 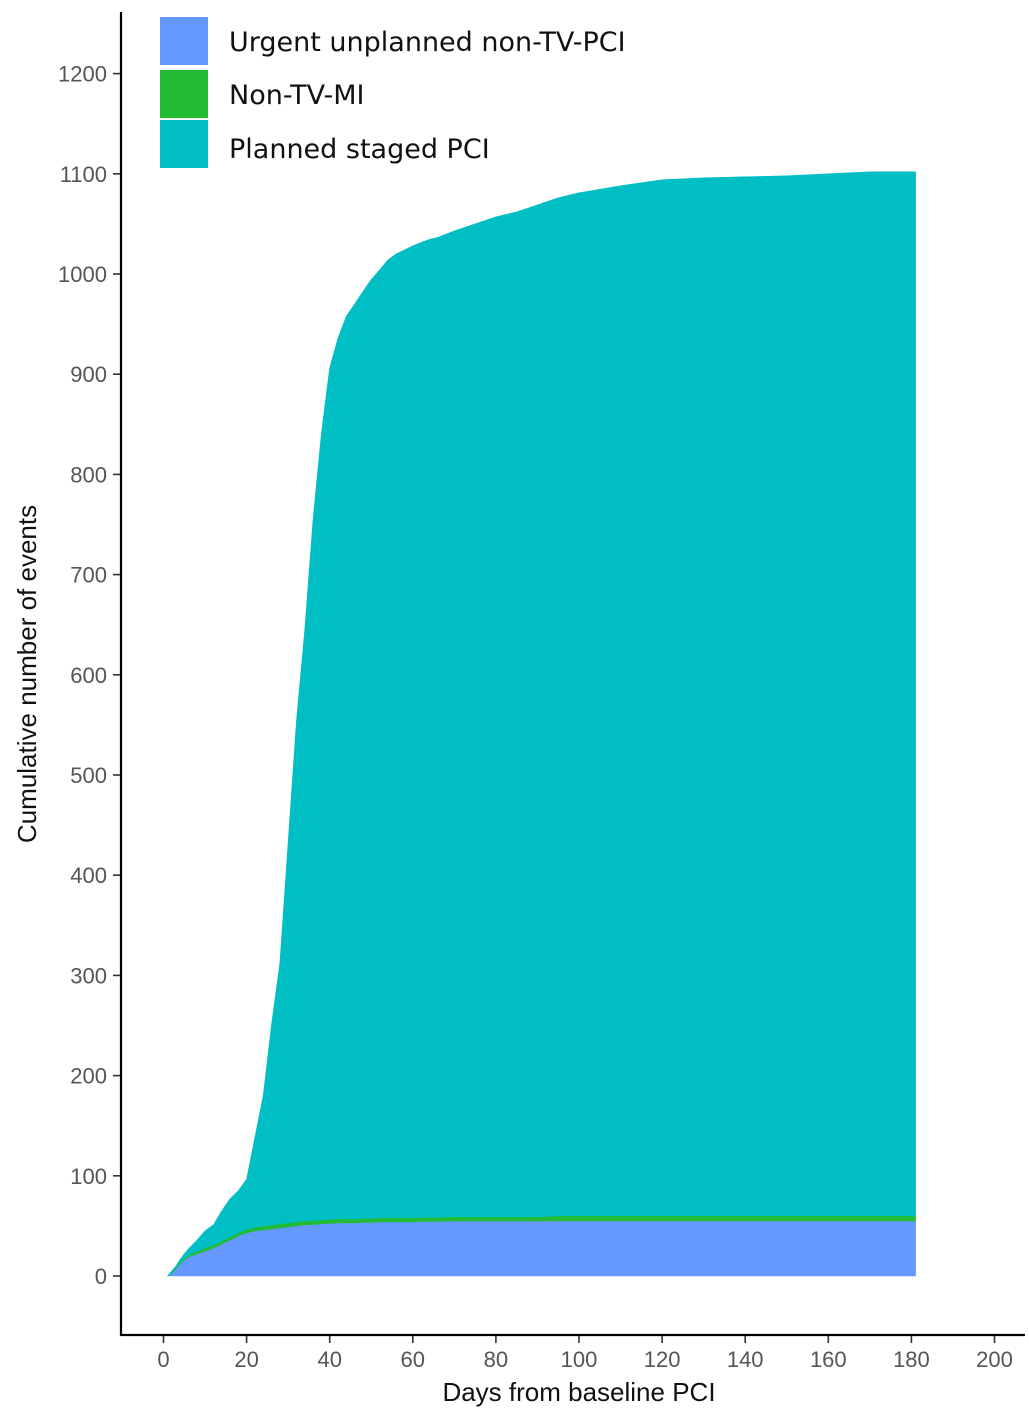 What do you see at coordinates (27, 674) in the screenshot?
I see `y-axis-title: Cumulative number of events` at bounding box center [27, 674].